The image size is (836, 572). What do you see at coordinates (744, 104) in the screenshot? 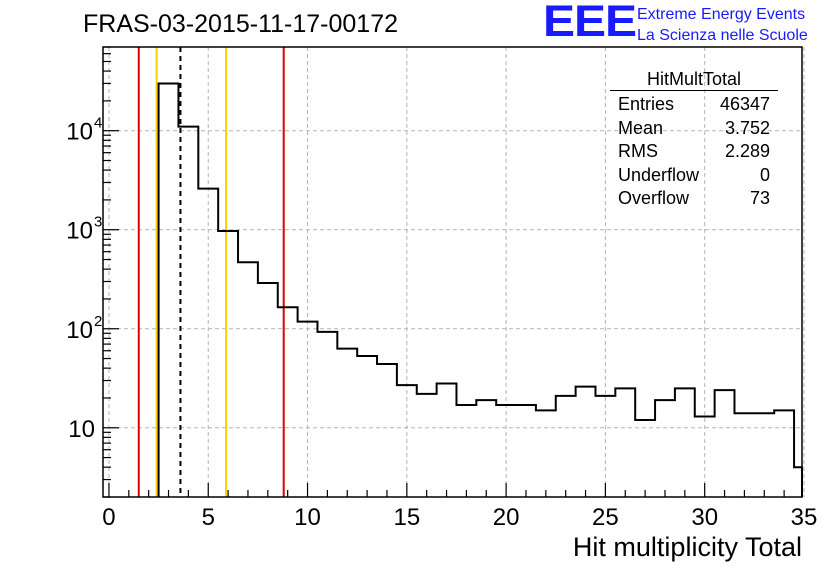
I see `stats-value: 46347` at bounding box center [744, 104].